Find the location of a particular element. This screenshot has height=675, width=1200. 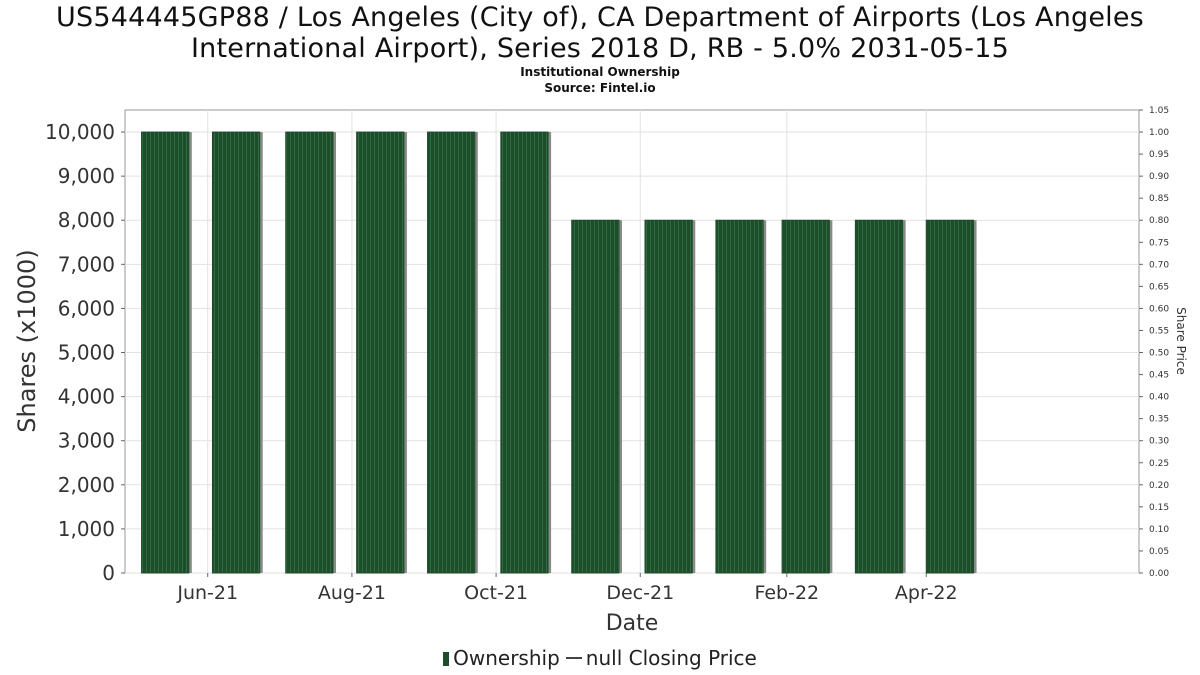

x-tick-label: Feb-22 is located at coordinates (786, 593).